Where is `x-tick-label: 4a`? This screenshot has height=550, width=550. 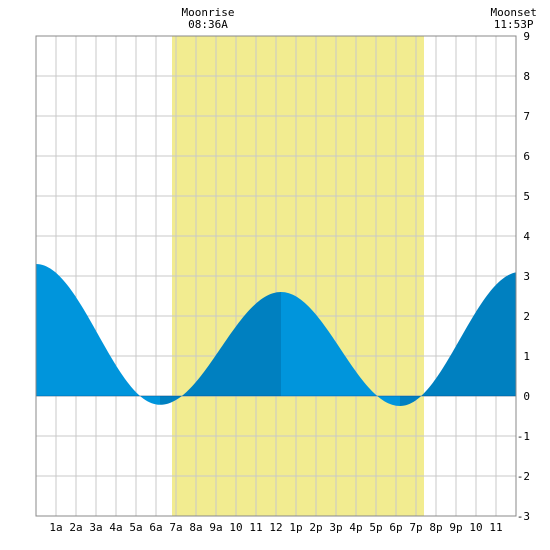
x-tick-label: 4a is located at coordinates (115, 527).